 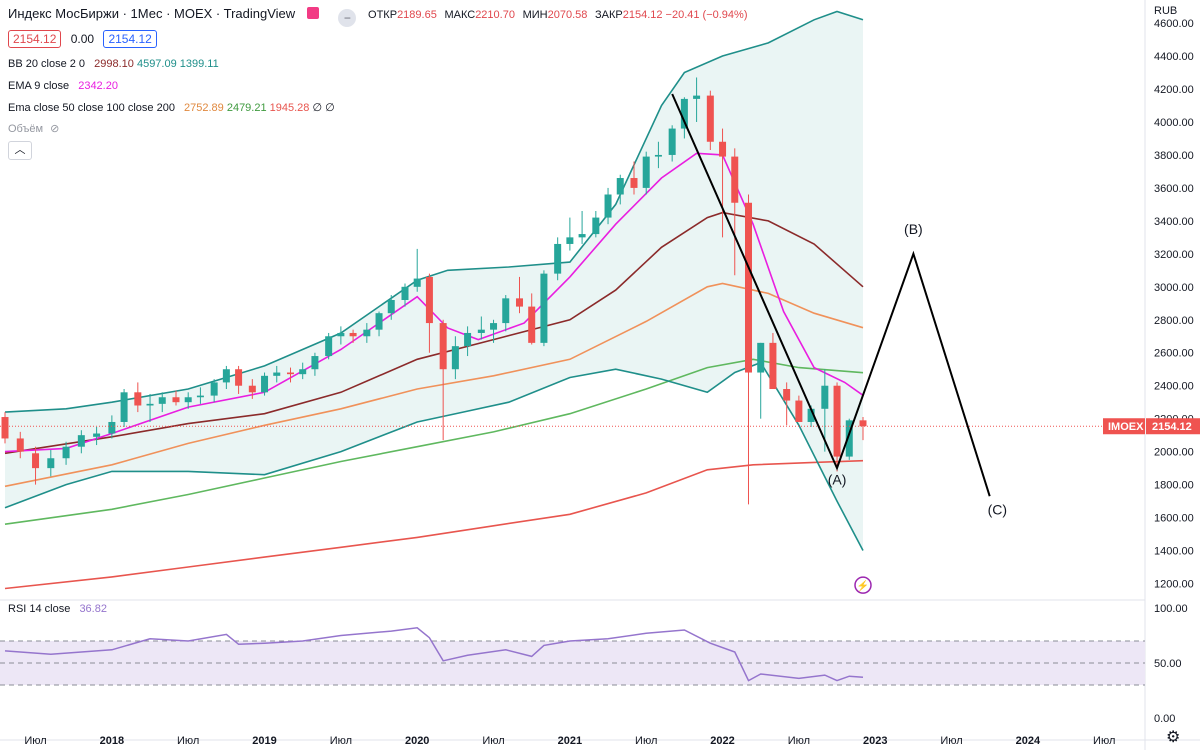 I want to click on rsi-tick-label: 50.00, so click(x=1168, y=664).